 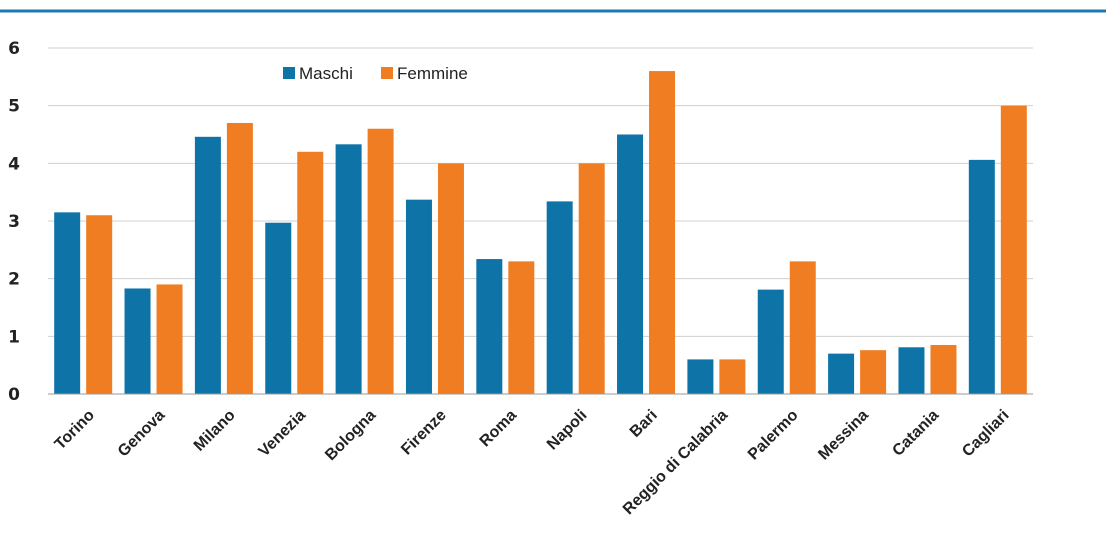 I want to click on y-tick-label: 5, so click(x=14, y=107).